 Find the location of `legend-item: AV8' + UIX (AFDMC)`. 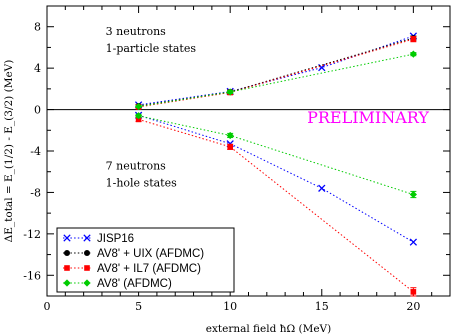

legend-item: AV8' + UIX (AFDMC) is located at coordinates (133, 254).